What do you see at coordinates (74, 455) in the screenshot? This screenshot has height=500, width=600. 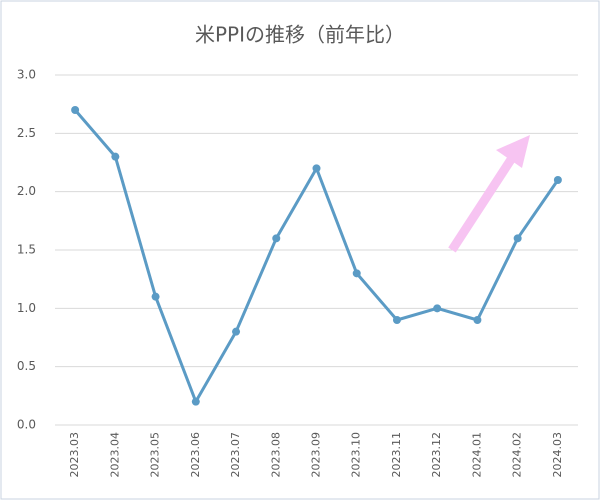 I see `x-tick-label: 2023.03` at bounding box center [74, 455].